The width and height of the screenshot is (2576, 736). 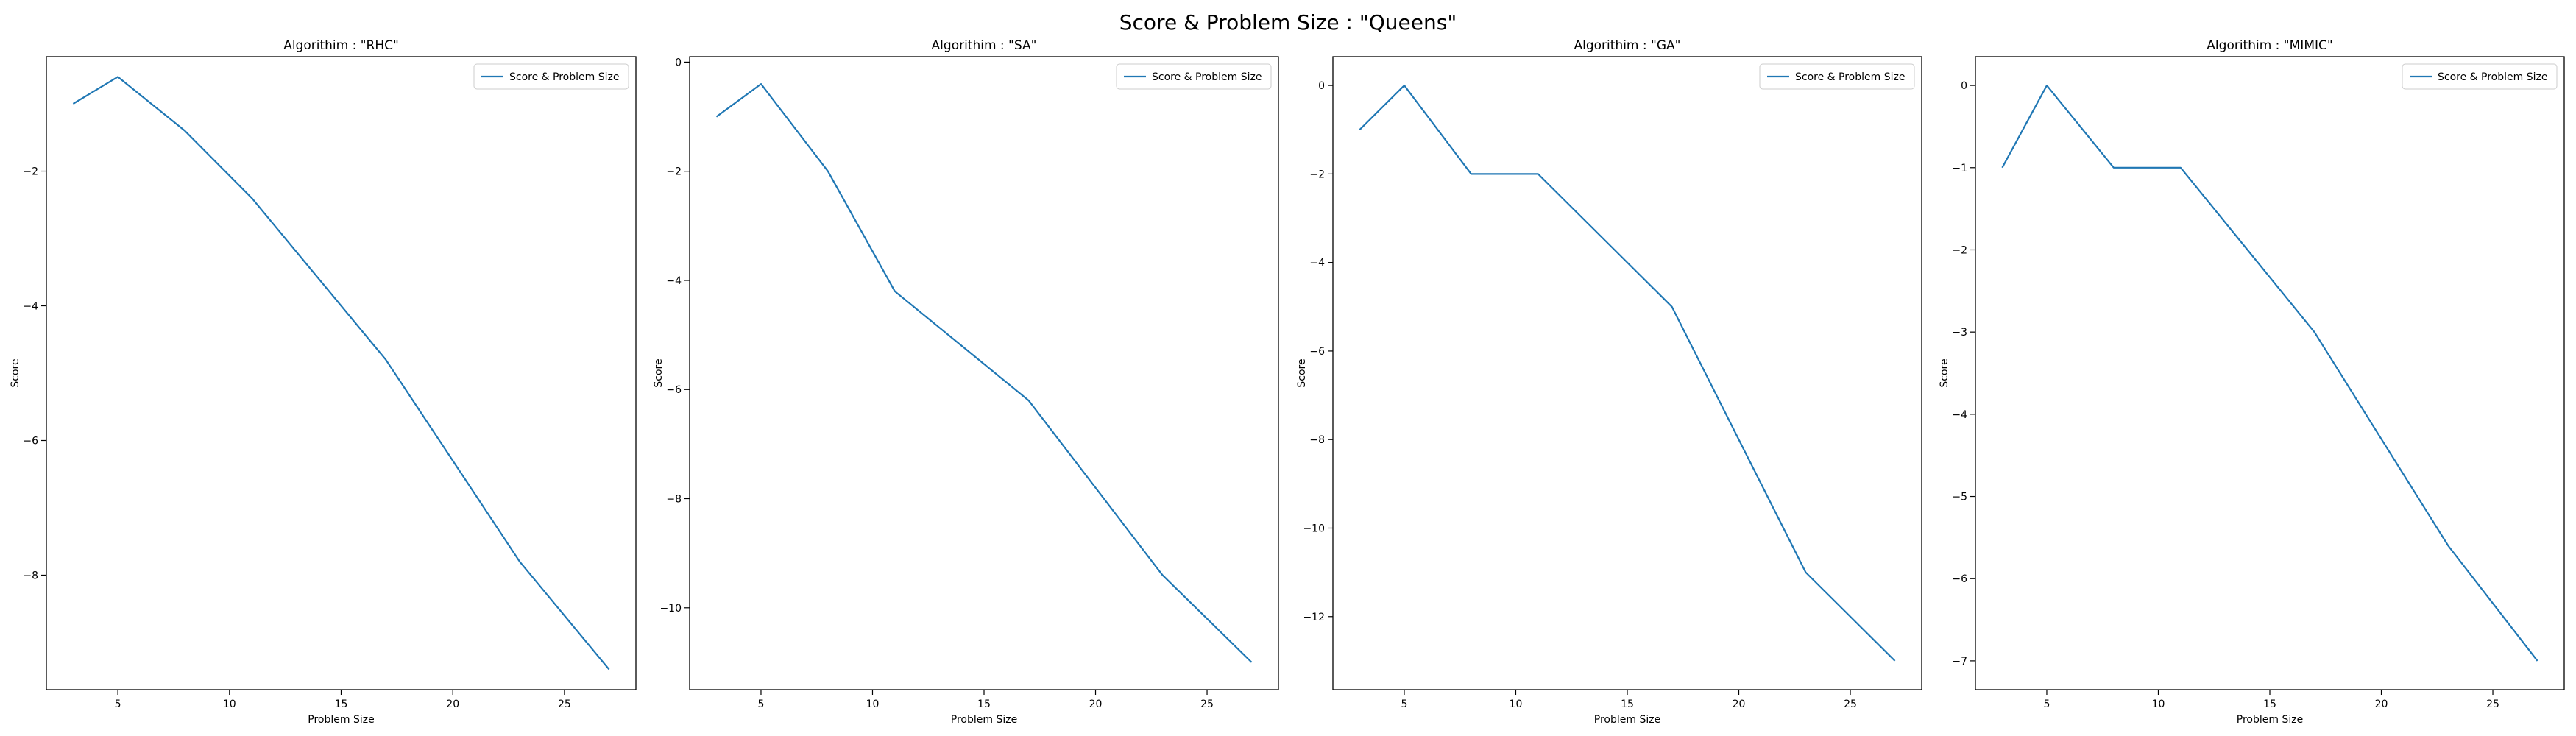 I want to click on y-tick-label: −5, so click(x=1959, y=497).